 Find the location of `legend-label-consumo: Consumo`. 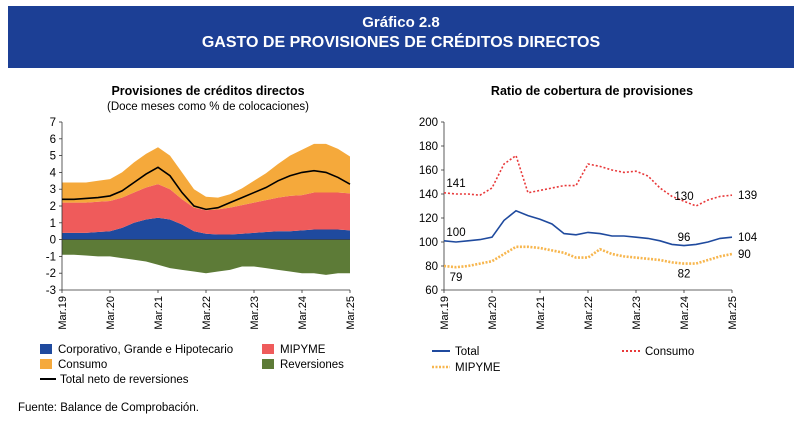

legend-label-consumo: Consumo is located at coordinates (82, 365).